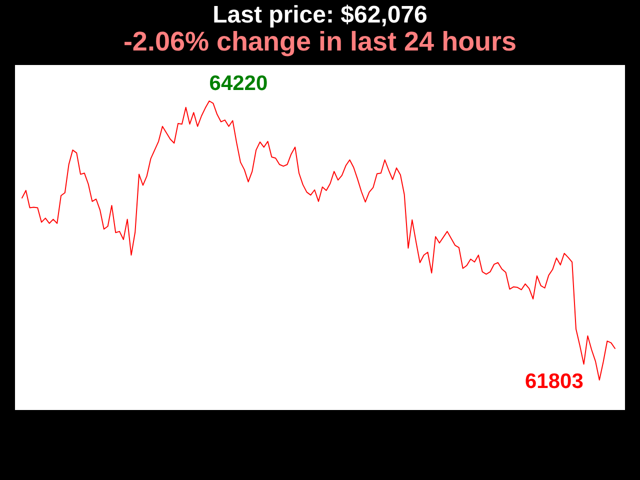 Image resolution: width=640 pixels, height=480 pixels. I want to click on chart-title: Last price: $62,076, so click(320, 15).